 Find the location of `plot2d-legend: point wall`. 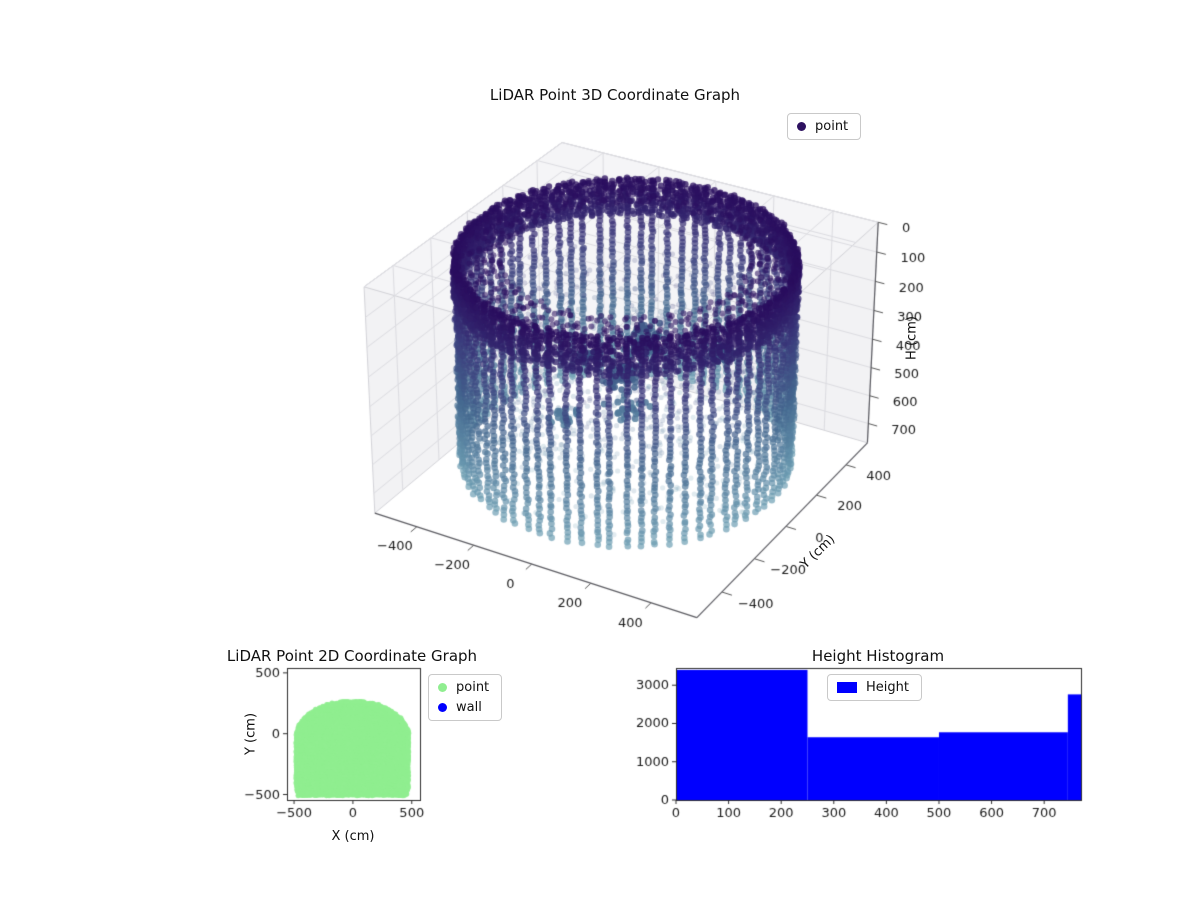

plot2d-legend: point wall is located at coordinates (465, 697).